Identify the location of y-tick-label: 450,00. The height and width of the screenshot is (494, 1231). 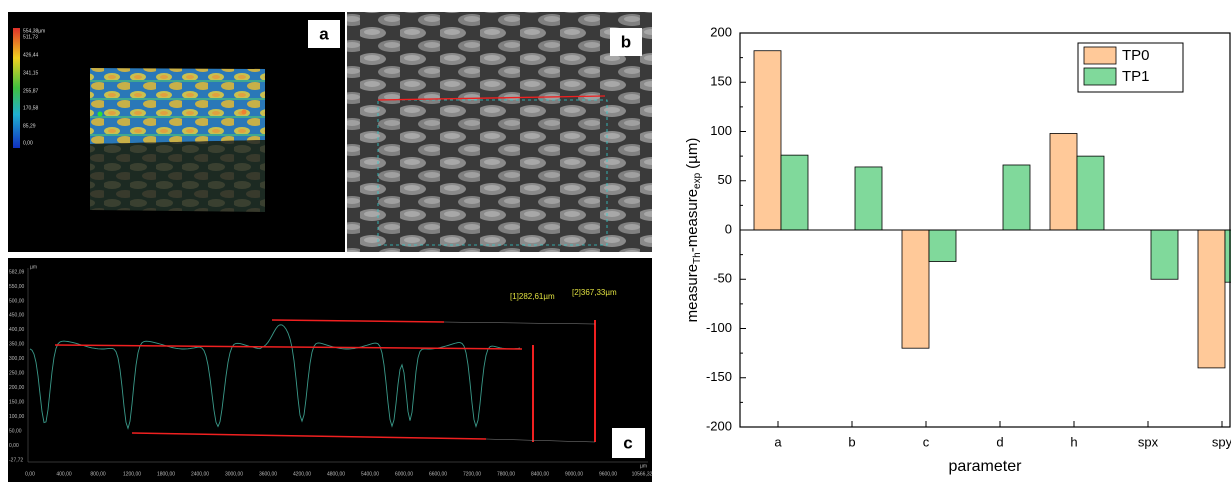
(17, 316).